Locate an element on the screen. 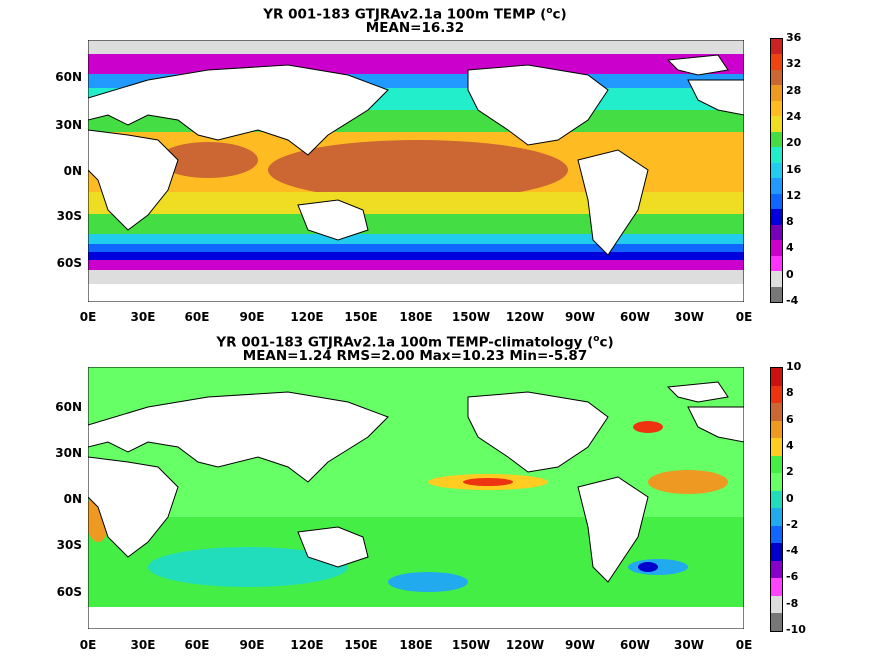  bottom-lat-label: 30N is located at coordinates (68, 453).